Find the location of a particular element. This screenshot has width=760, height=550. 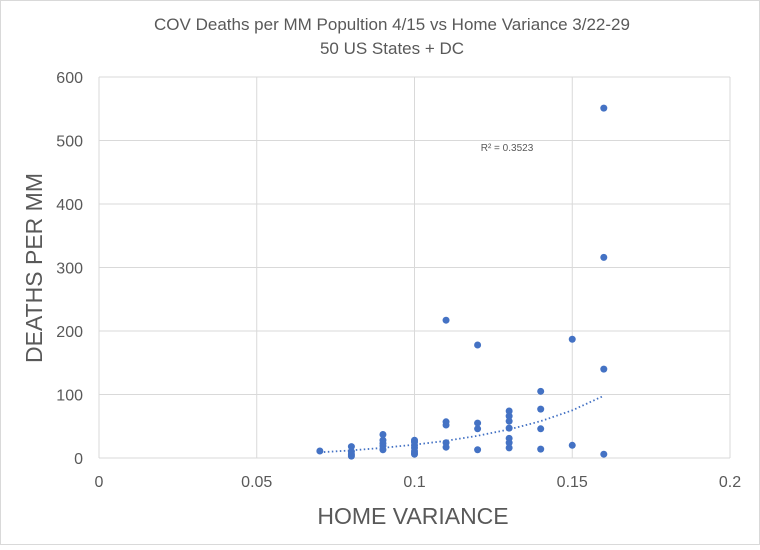

chart-subtitle: 50 US States + DC is located at coordinates (392, 48).